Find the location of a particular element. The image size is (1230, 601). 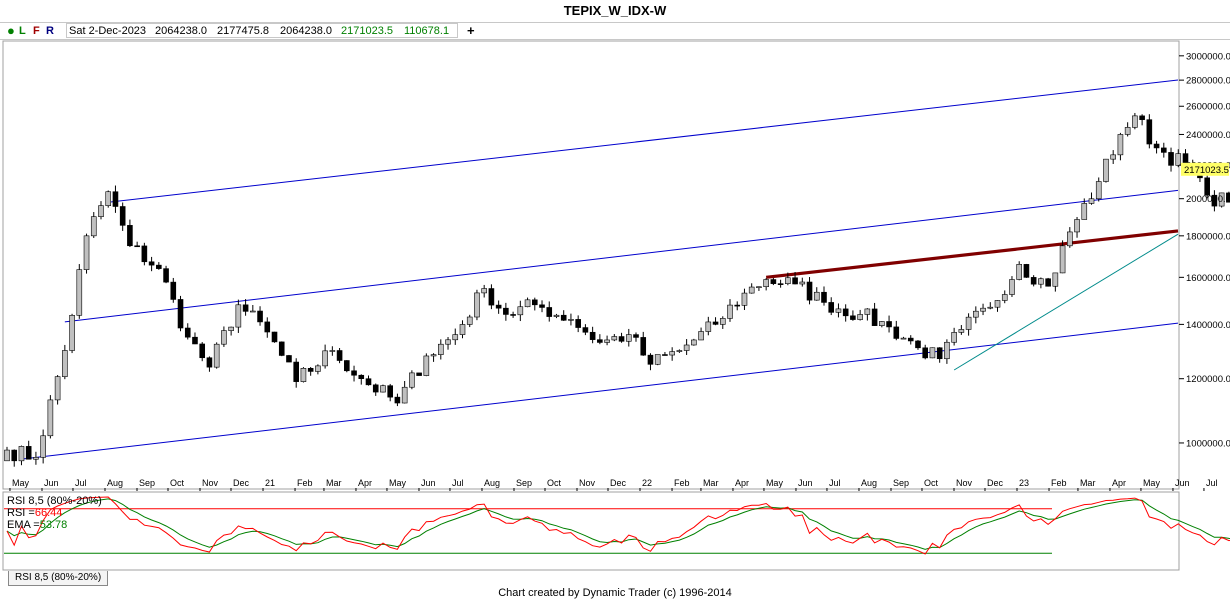

time-tick-label: Sep is located at coordinates (147, 483).